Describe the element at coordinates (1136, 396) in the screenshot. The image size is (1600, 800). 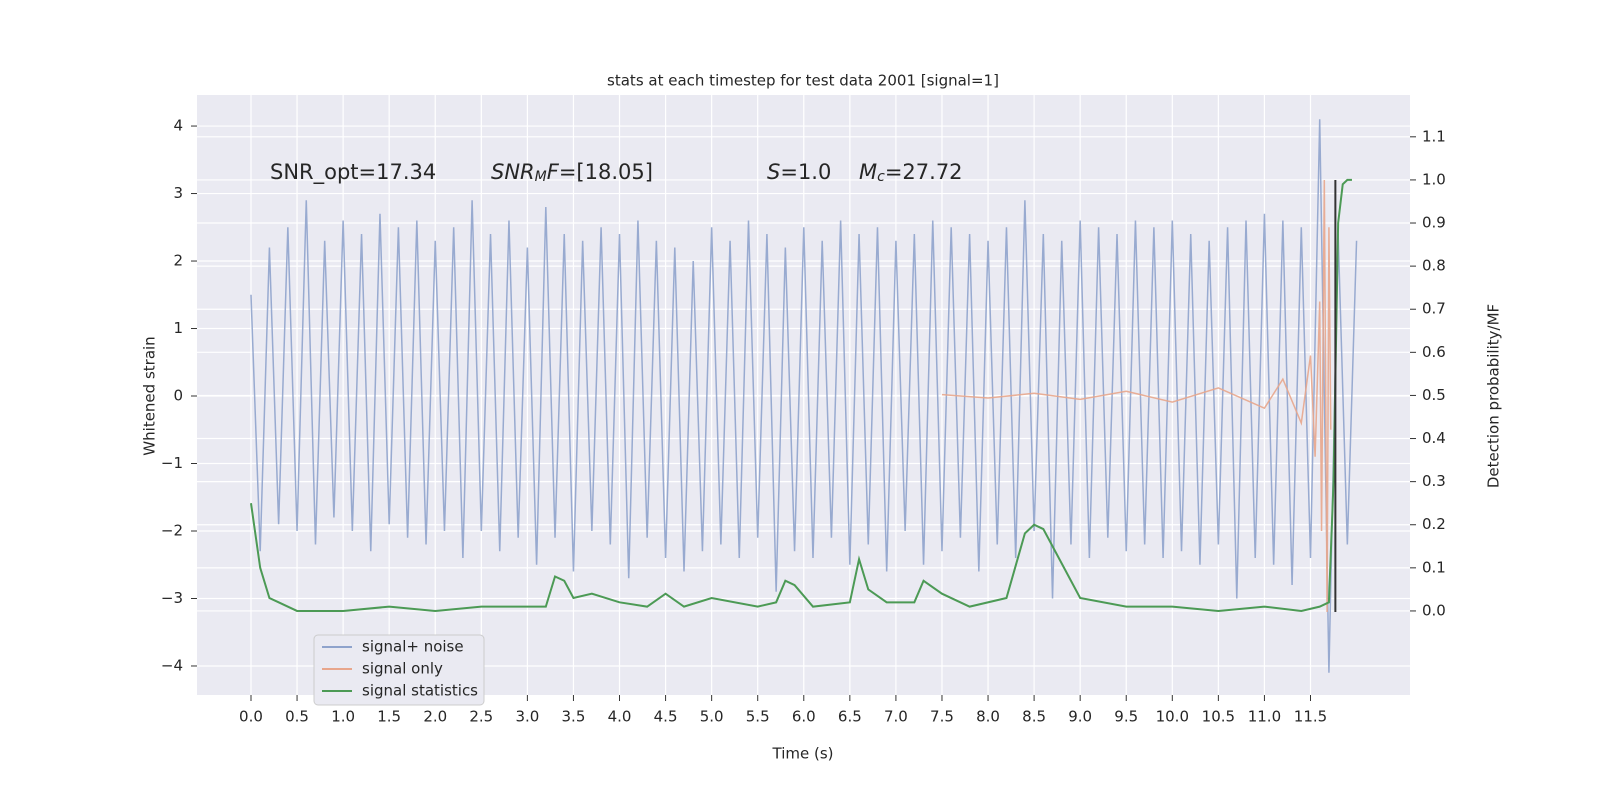
I see `series-line` at that location.